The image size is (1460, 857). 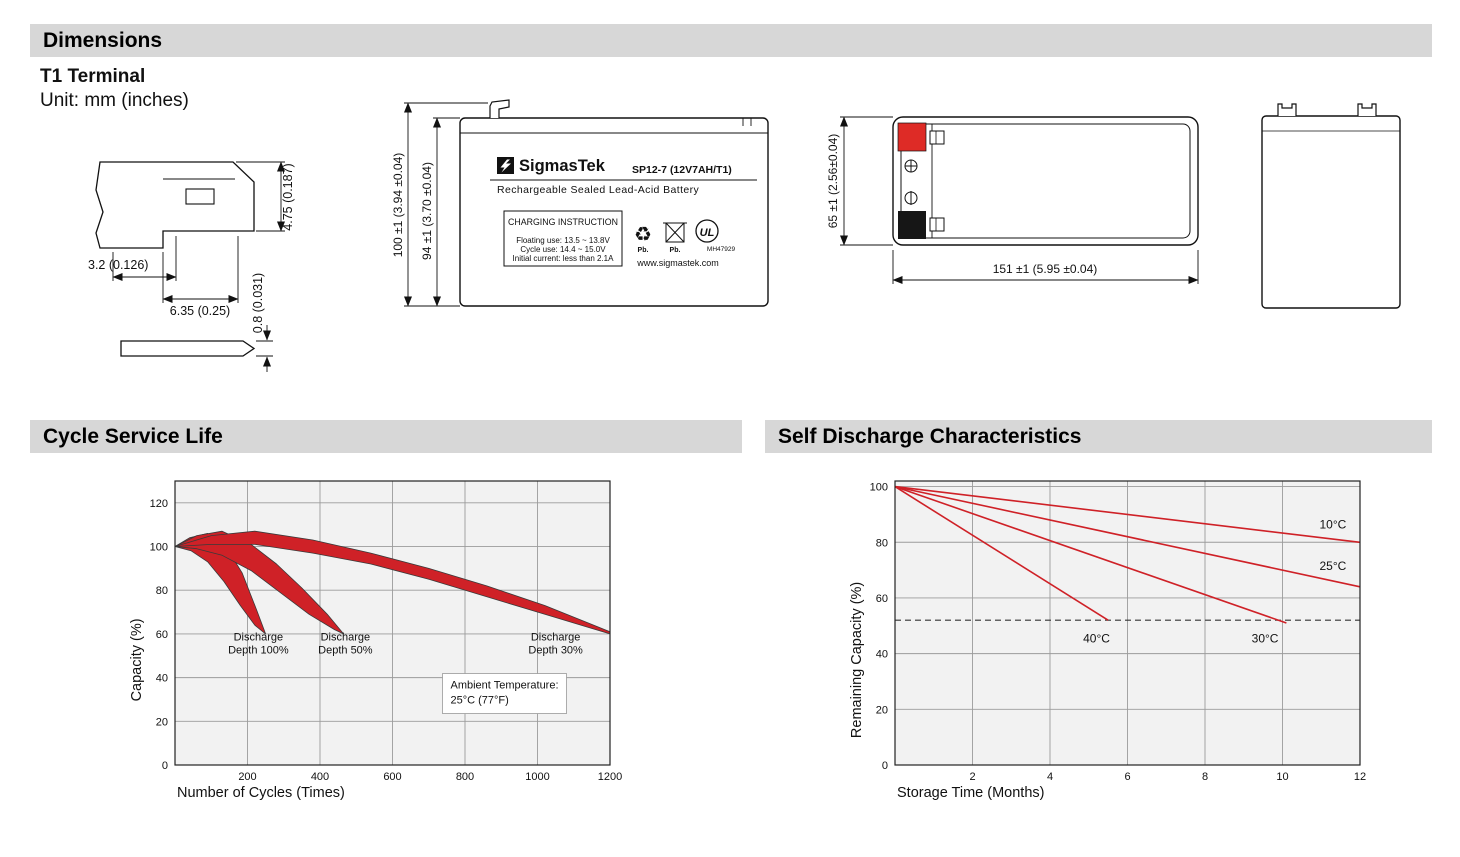 What do you see at coordinates (912, 225) in the screenshot?
I see `negative-terminal-marker` at bounding box center [912, 225].